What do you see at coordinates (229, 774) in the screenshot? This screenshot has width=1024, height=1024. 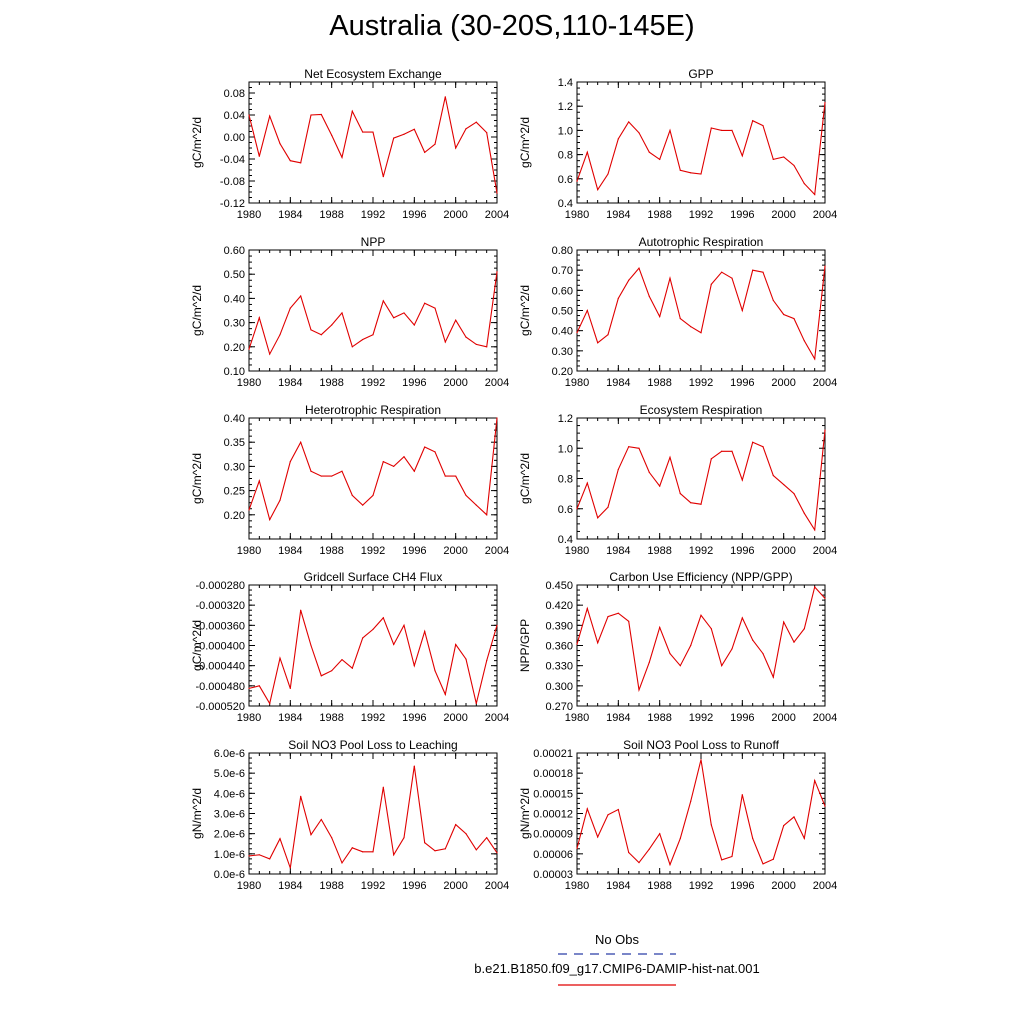 I see `y-tick-label: 5.0e-6` at bounding box center [229, 774].